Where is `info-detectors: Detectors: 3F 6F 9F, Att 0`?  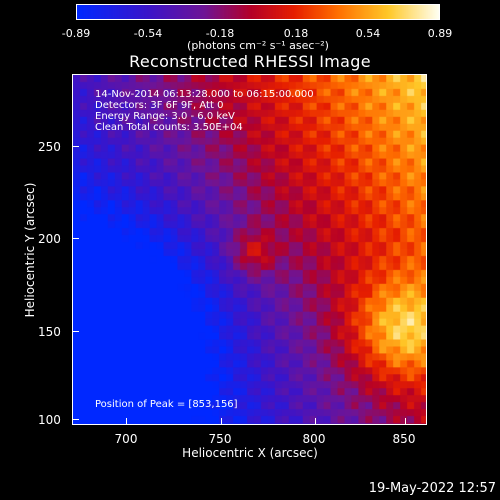 info-detectors: Detectors: 3F 6F 9F, Att 0 is located at coordinates (159, 105).